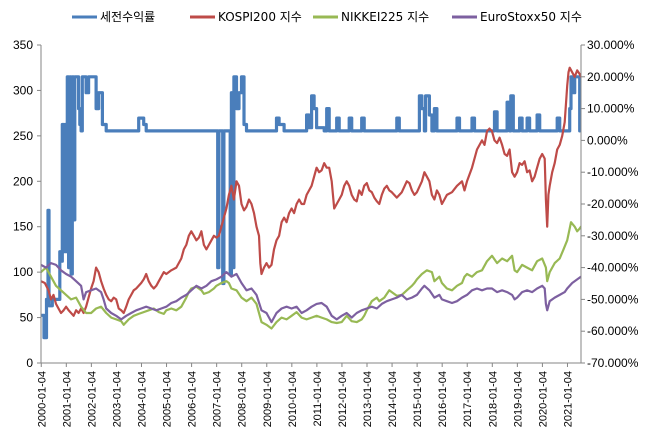 The height and width of the screenshot is (441, 649). What do you see at coordinates (168, 399) in the screenshot?
I see `x-tick-label: 2005-01-04` at bounding box center [168, 399].